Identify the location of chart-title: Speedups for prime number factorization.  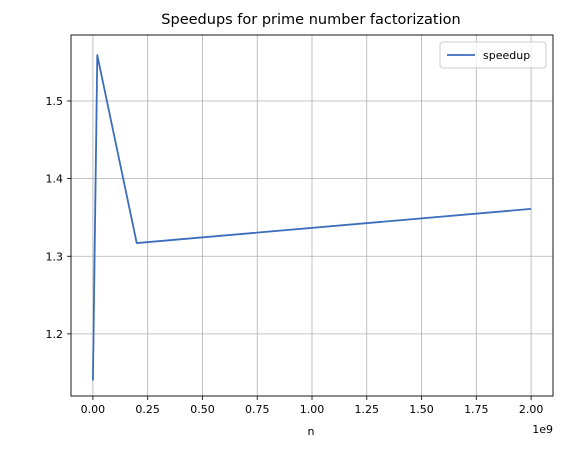
(310, 20).